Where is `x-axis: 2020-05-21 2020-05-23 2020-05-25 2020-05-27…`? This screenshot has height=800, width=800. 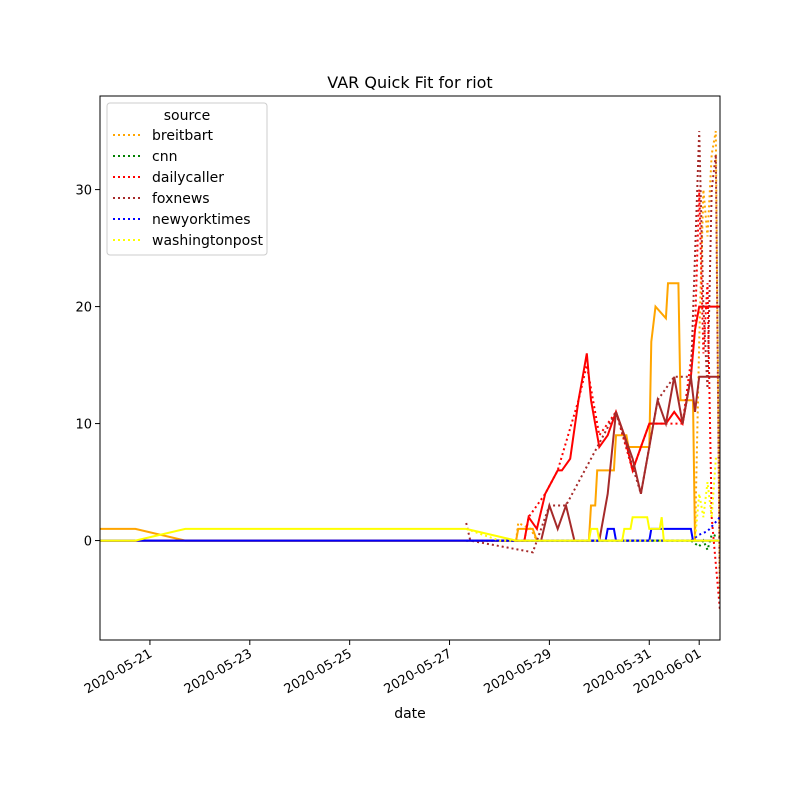
x-axis: 2020-05-21 2020-05-23 2020-05-25 2020-05-27… is located at coordinates (393, 668).